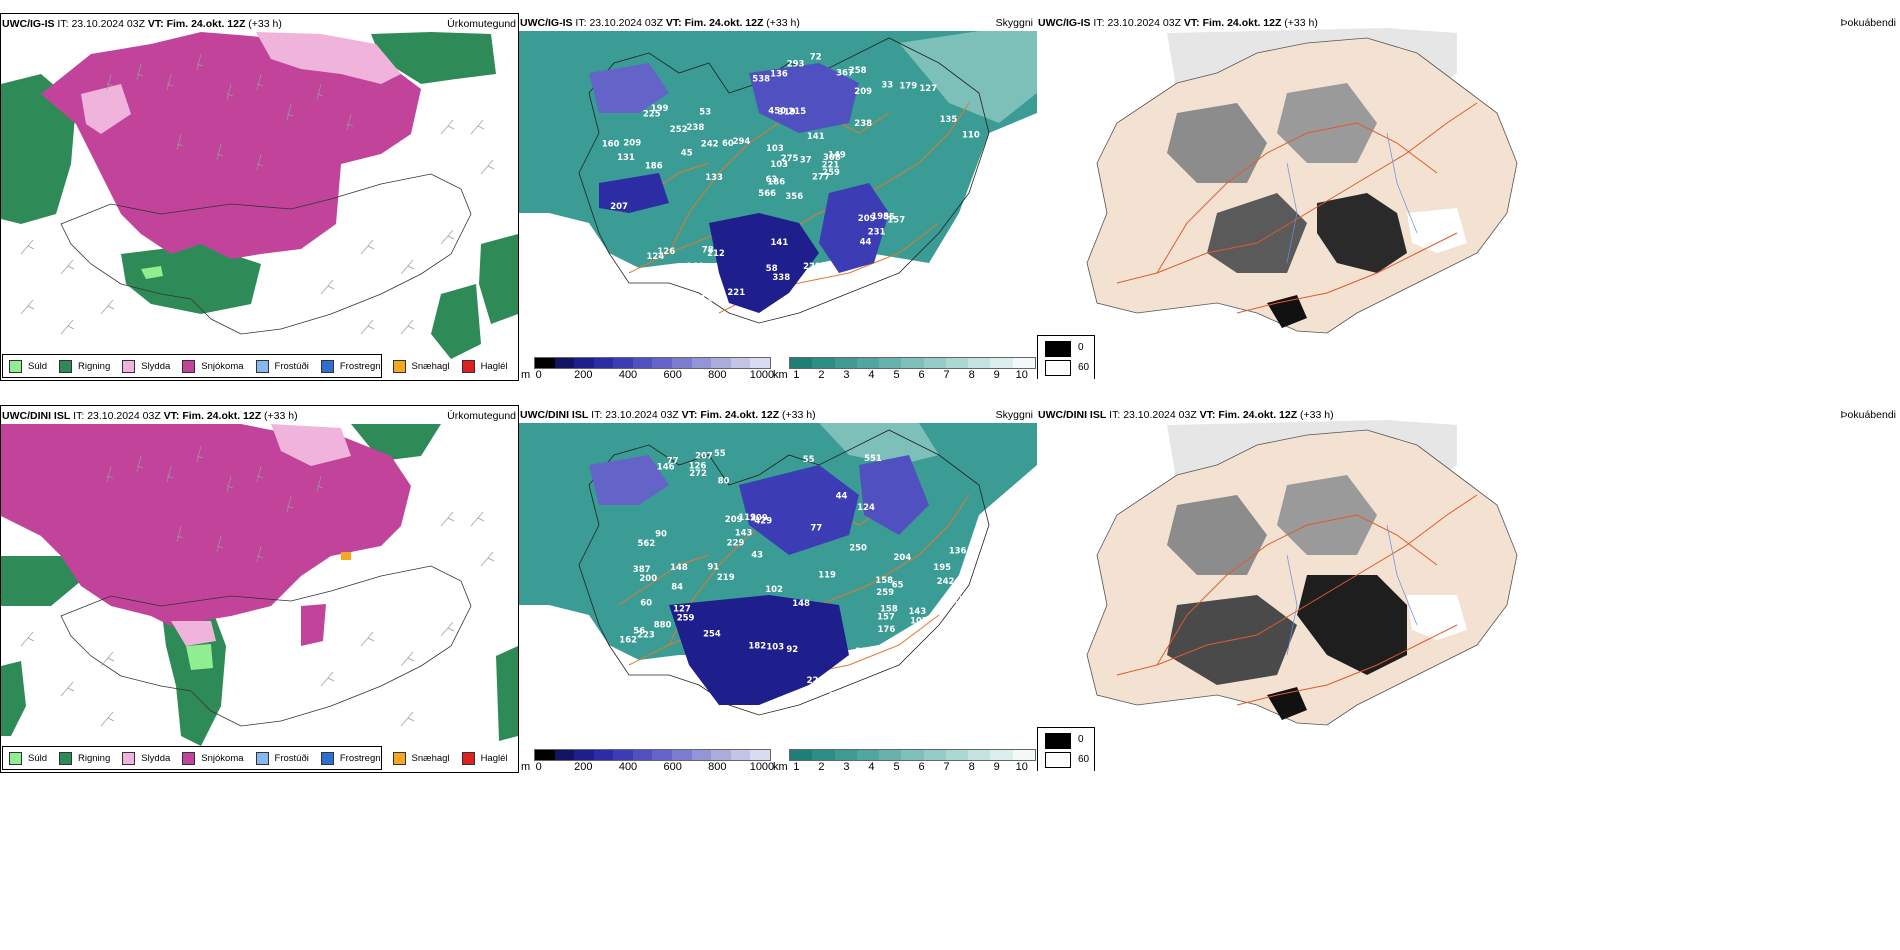  What do you see at coordinates (757, 646) in the screenshot?
I see `ceiling-value-label: 182` at bounding box center [757, 646].